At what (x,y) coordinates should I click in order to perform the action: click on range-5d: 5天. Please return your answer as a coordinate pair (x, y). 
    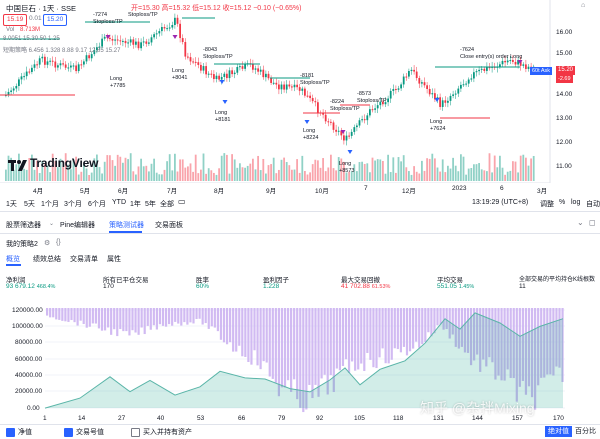
    Looking at the image, I should click on (29, 204).